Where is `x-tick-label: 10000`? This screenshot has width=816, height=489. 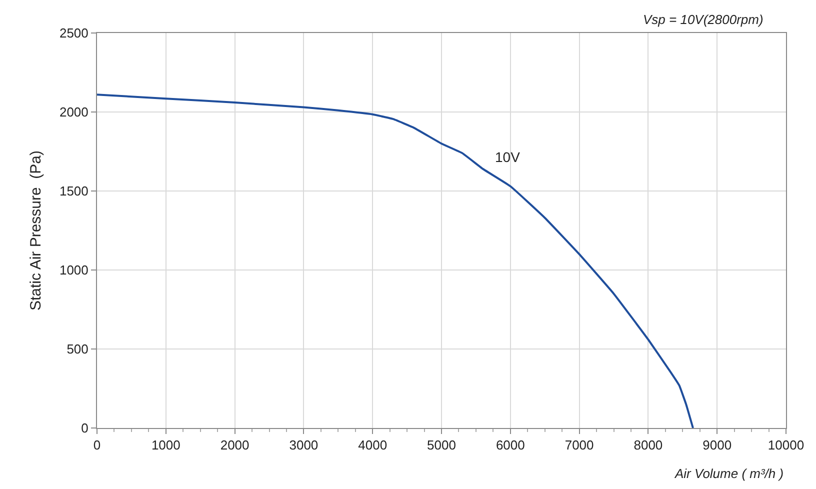 x-tick-label: 10000 is located at coordinates (786, 445).